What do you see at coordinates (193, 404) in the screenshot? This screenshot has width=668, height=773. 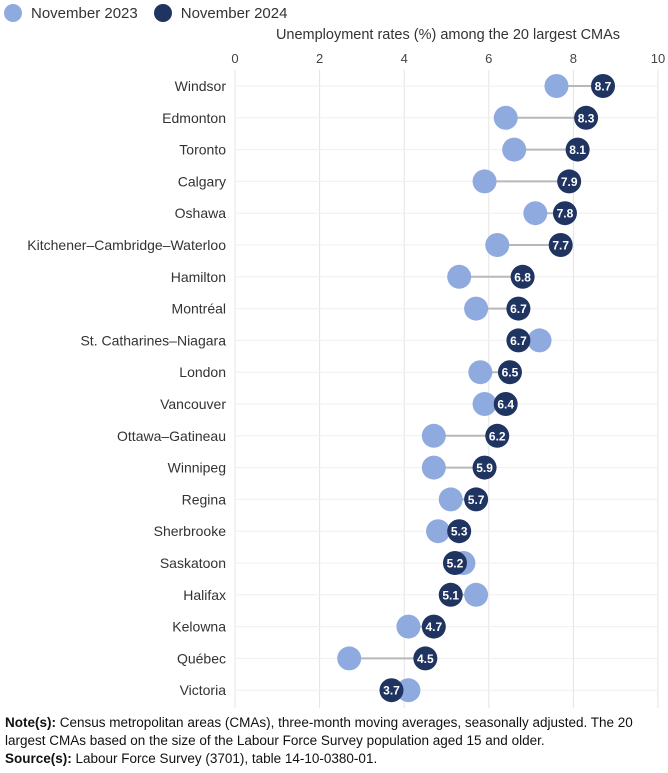 I see `category-label: Vancouver` at bounding box center [193, 404].